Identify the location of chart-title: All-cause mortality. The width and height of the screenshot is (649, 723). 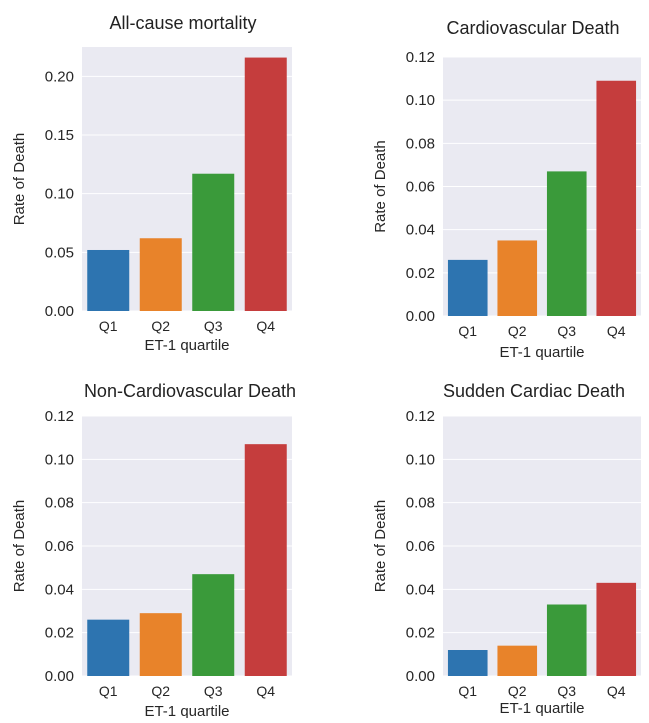
(182, 23).